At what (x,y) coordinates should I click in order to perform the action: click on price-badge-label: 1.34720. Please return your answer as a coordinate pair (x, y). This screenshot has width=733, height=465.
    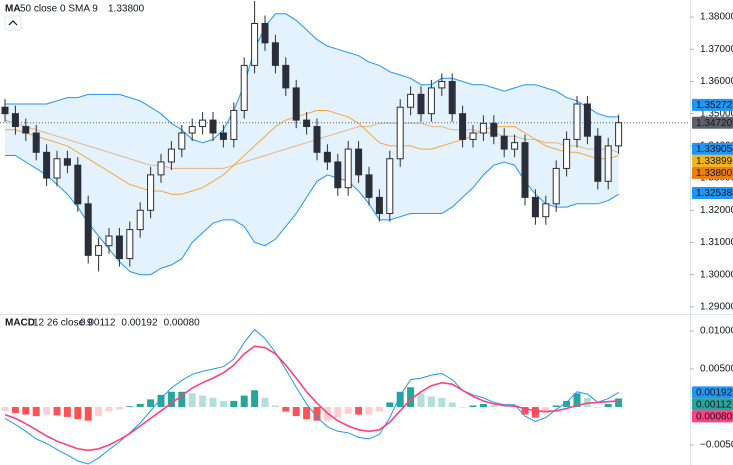
    Looking at the image, I should click on (714, 123).